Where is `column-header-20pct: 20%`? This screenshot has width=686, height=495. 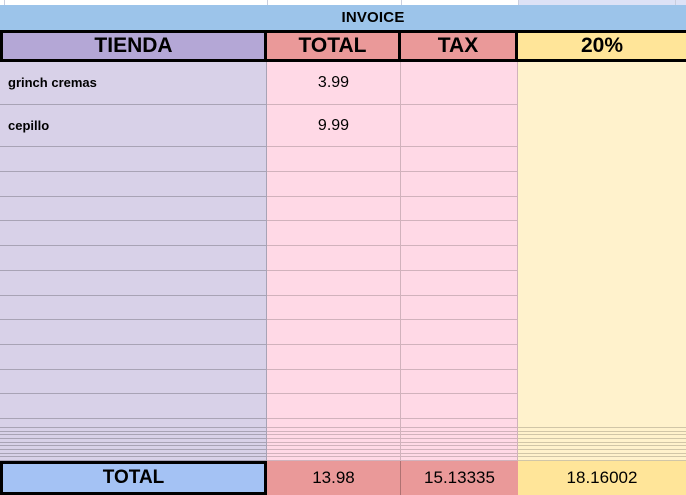 column-header-20pct: 20% is located at coordinates (602, 46).